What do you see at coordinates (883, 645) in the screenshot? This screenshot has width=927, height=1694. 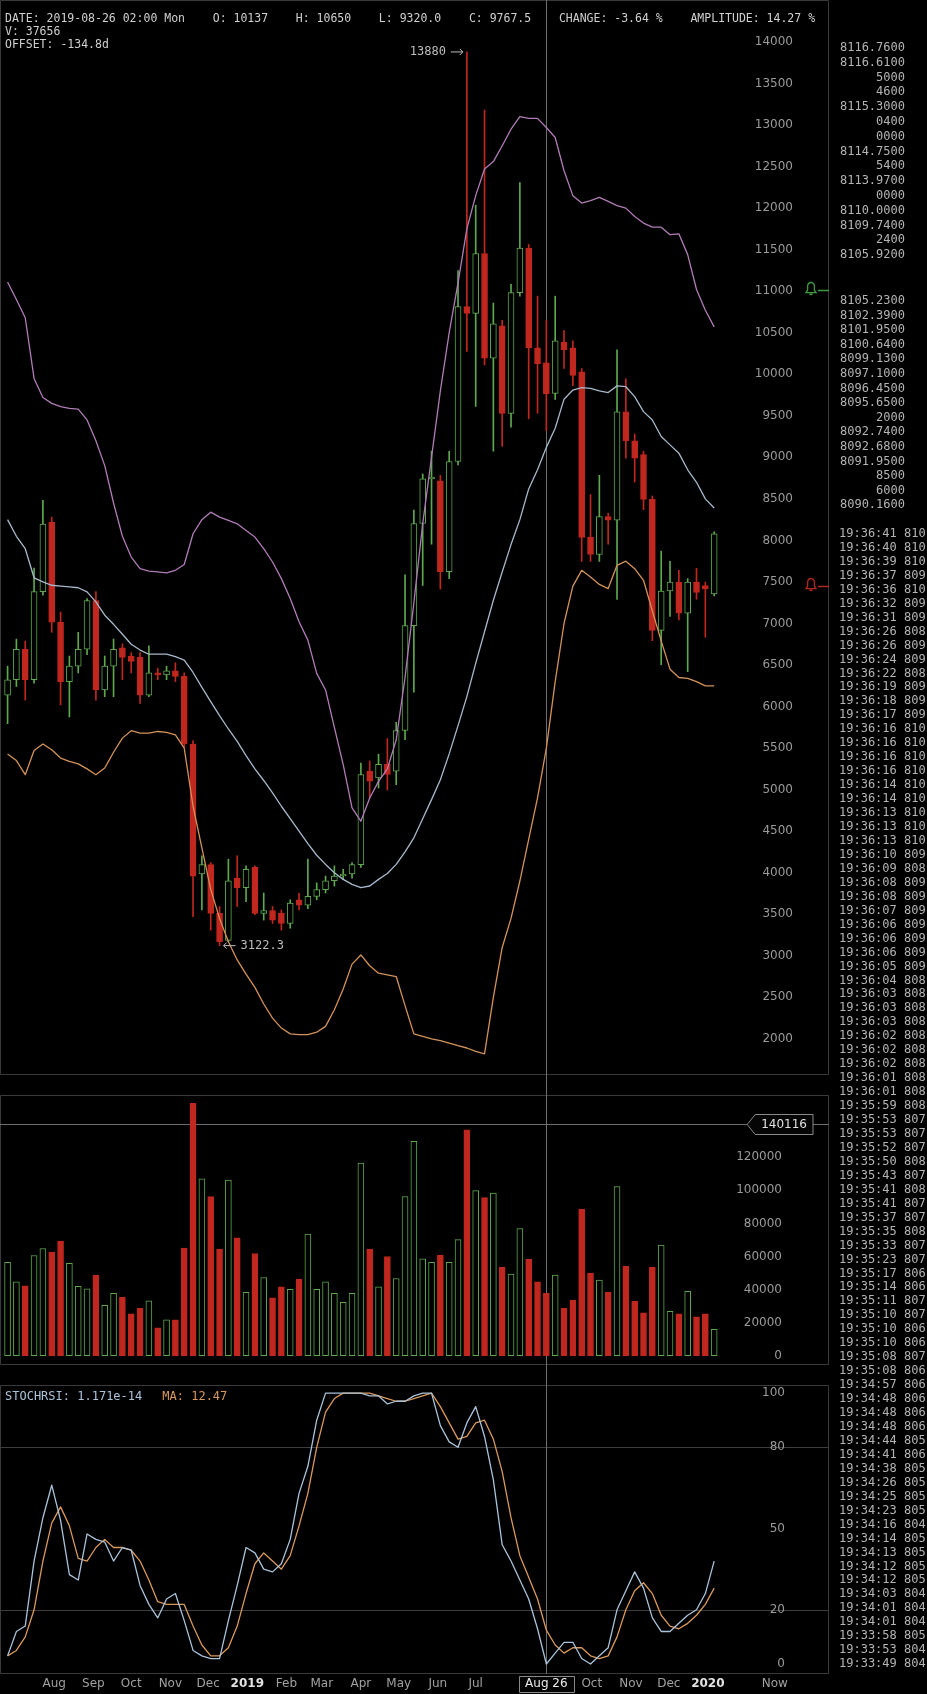 I see `text: 19:36:26 809` at bounding box center [883, 645].